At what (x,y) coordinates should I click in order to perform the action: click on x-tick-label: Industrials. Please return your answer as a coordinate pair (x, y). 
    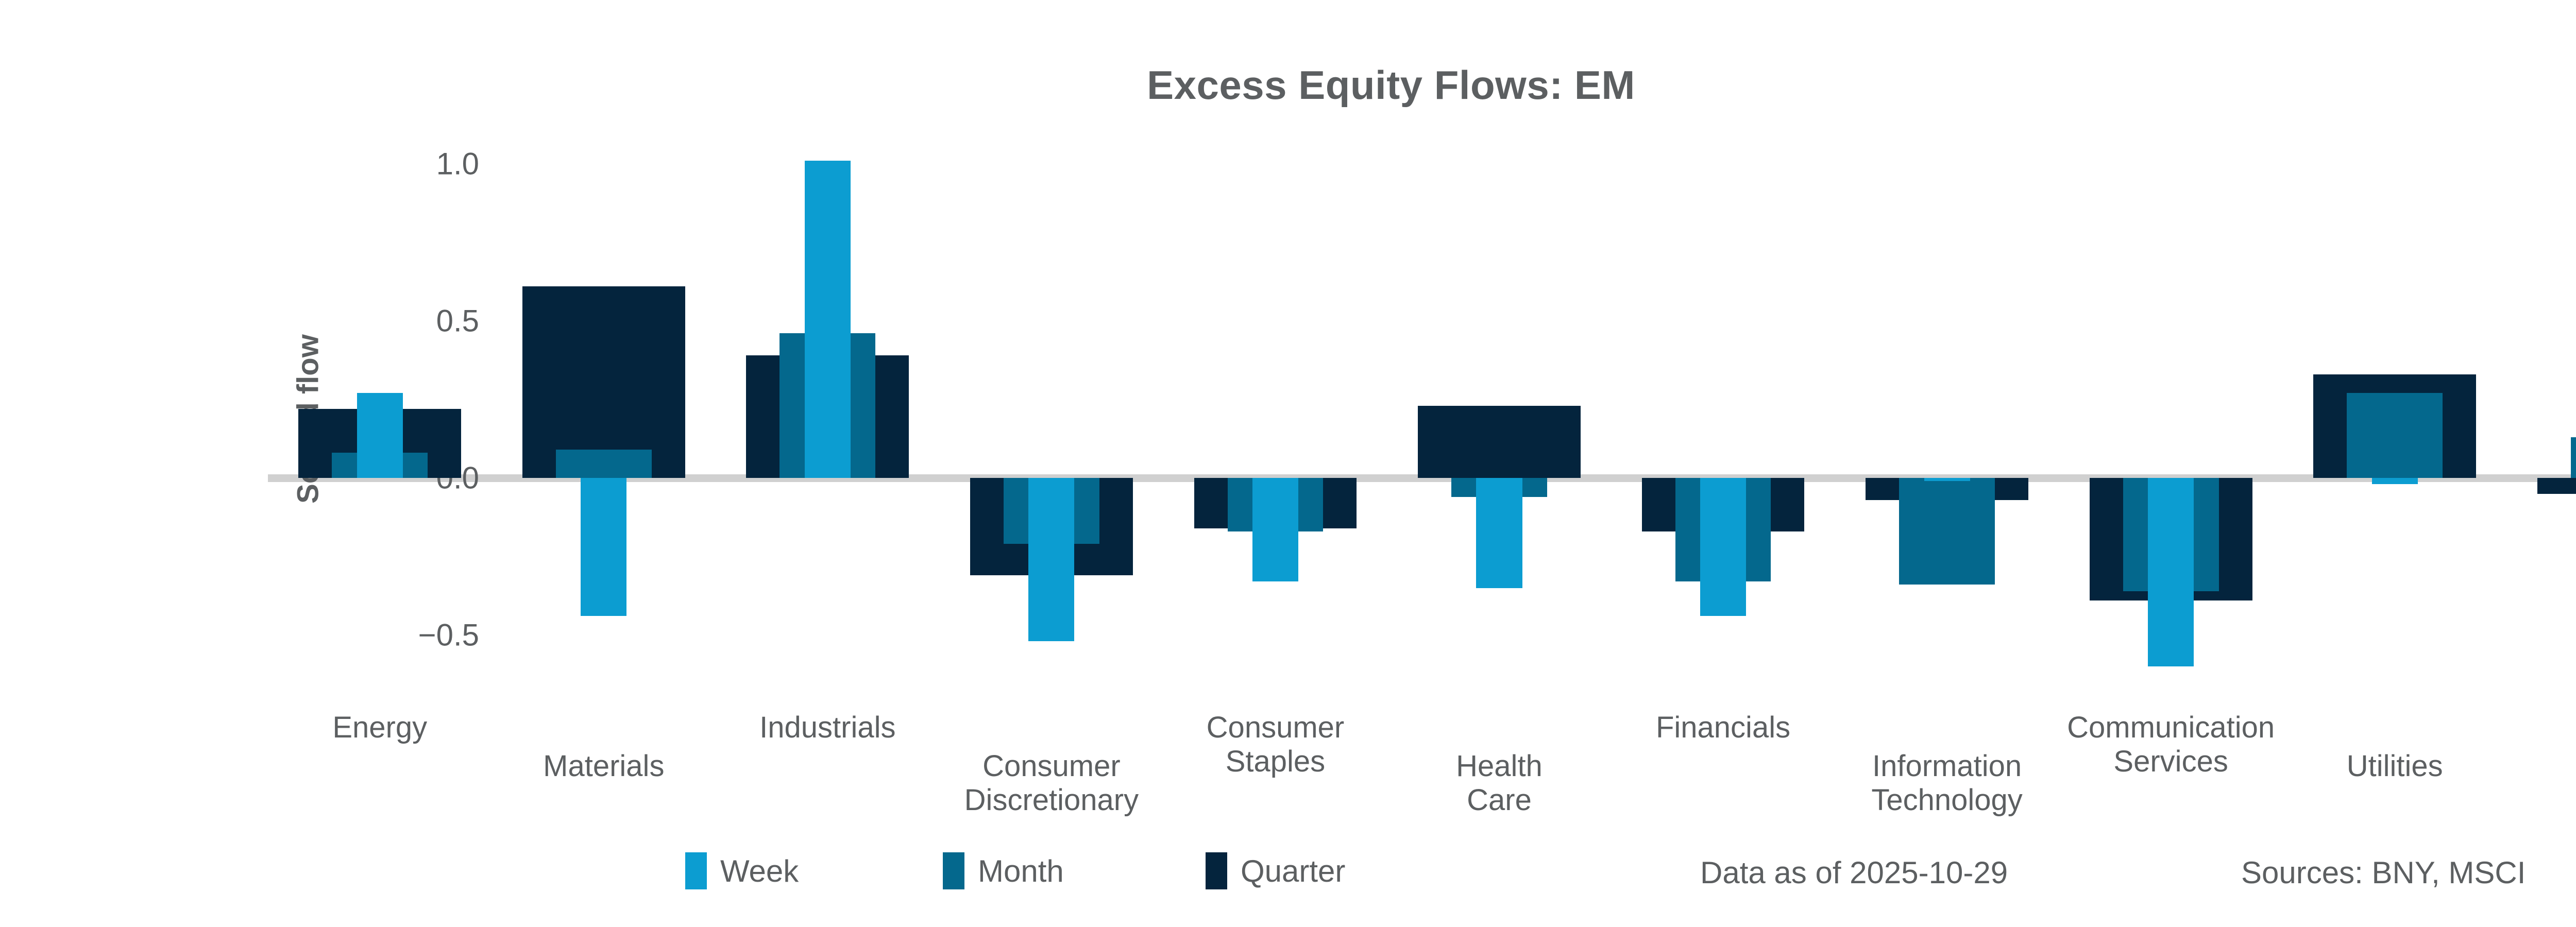
    Looking at the image, I should click on (827, 727).